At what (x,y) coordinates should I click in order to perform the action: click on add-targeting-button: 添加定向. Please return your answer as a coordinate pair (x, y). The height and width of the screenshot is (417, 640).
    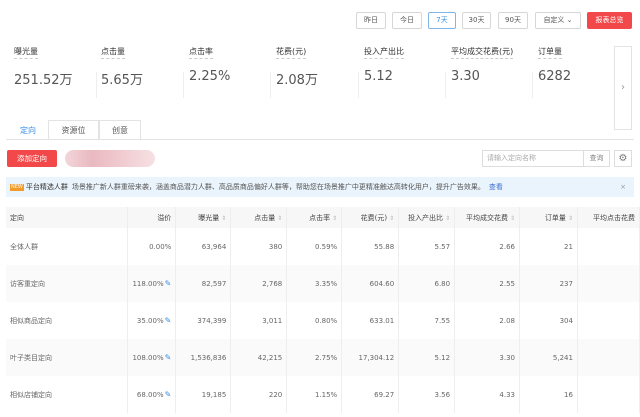
    Looking at the image, I should click on (32, 158).